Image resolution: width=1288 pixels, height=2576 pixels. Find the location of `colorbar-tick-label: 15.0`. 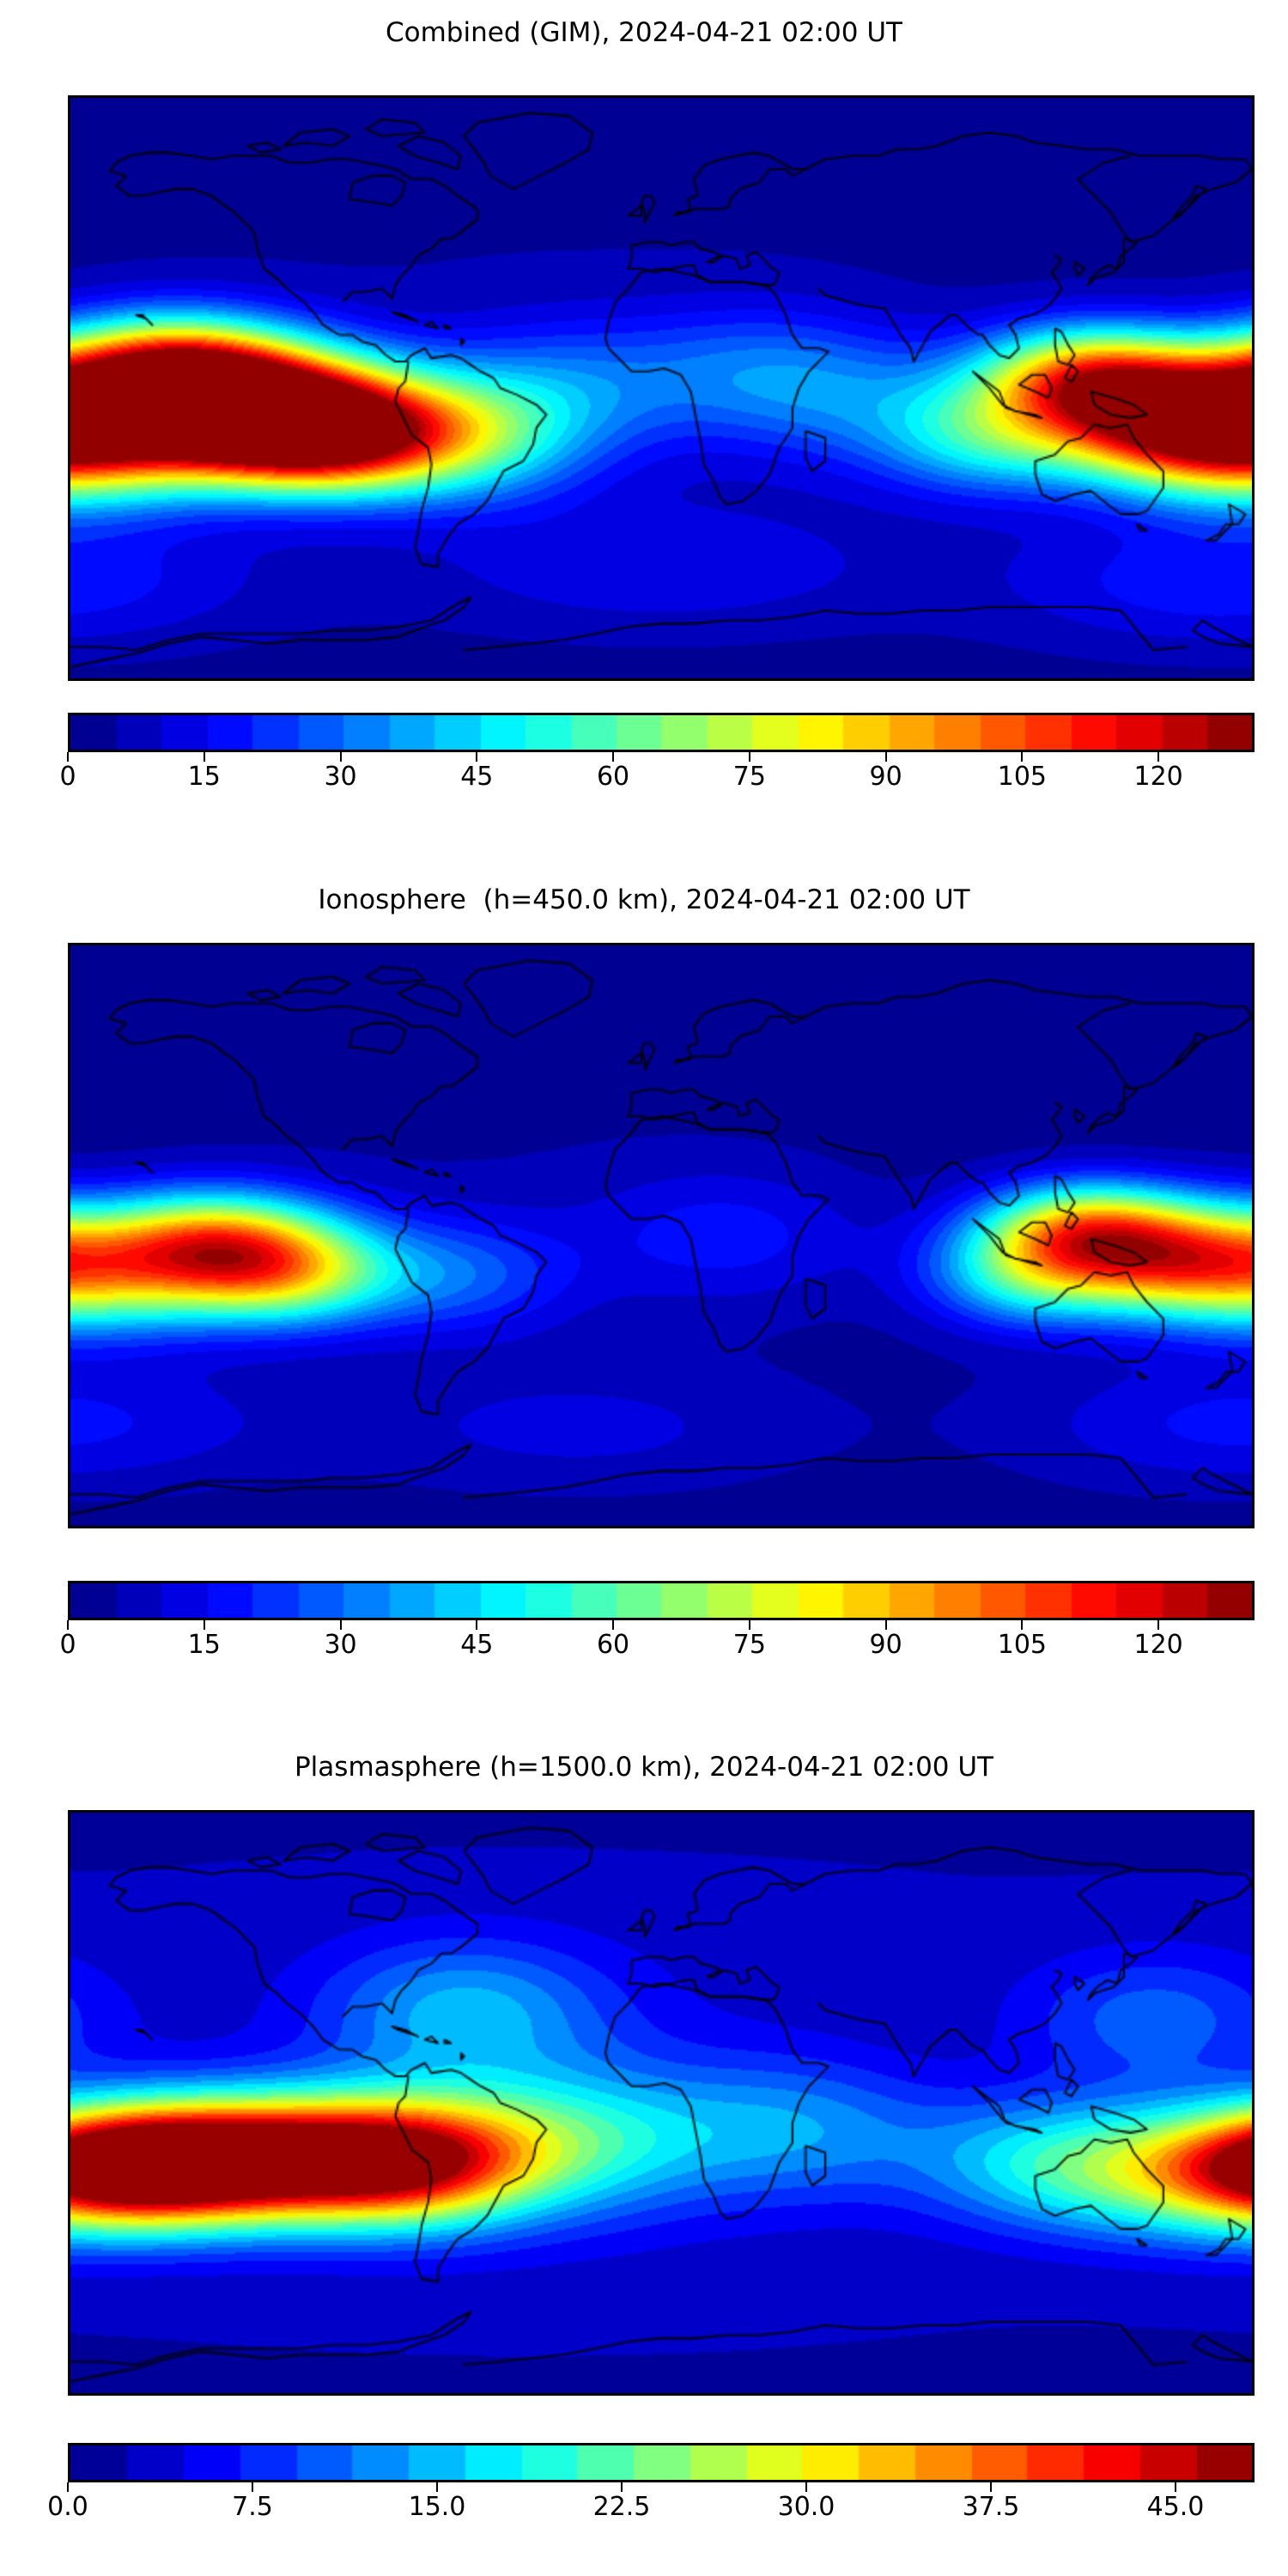

colorbar-tick-label: 15.0 is located at coordinates (437, 2507).